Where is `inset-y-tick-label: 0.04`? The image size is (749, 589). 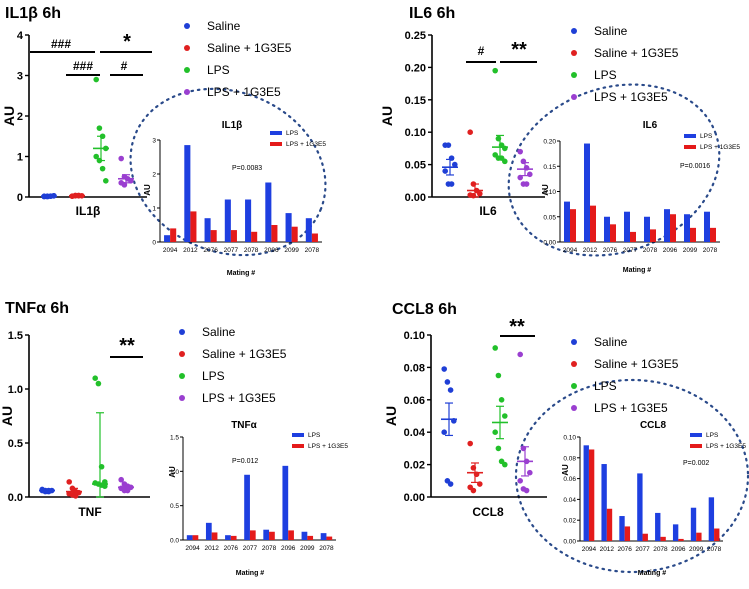 inset-y-tick-label: 0.04 is located at coordinates (569, 500).